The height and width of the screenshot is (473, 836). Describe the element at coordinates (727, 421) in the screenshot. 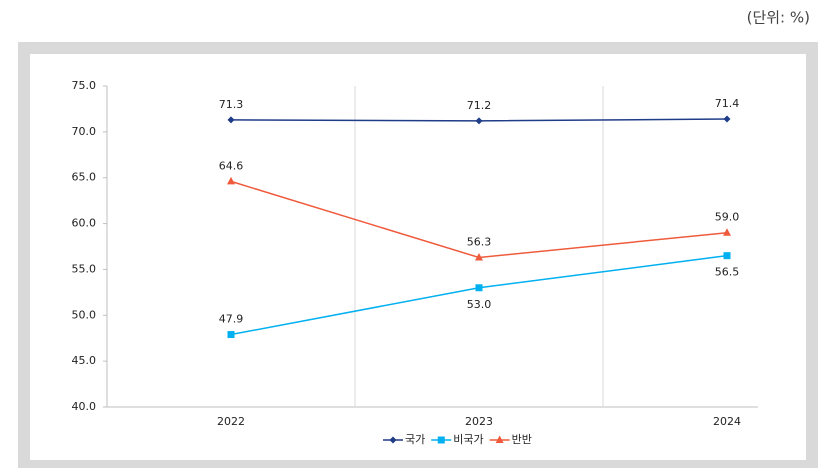

I see `x-tick-label: 2024` at that location.